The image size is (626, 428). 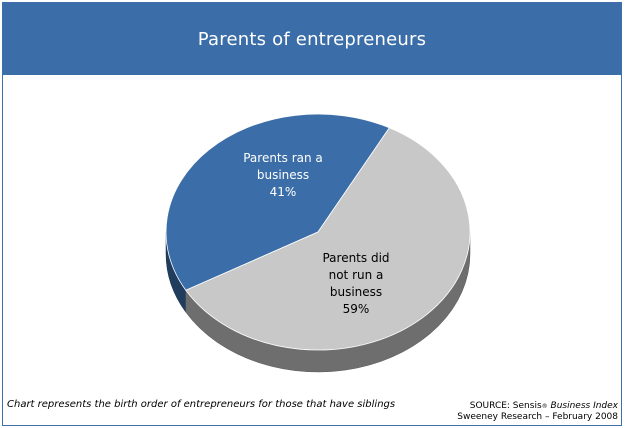 What do you see at coordinates (283, 158) in the screenshot?
I see `pie-label-line: Parents ran a` at bounding box center [283, 158].